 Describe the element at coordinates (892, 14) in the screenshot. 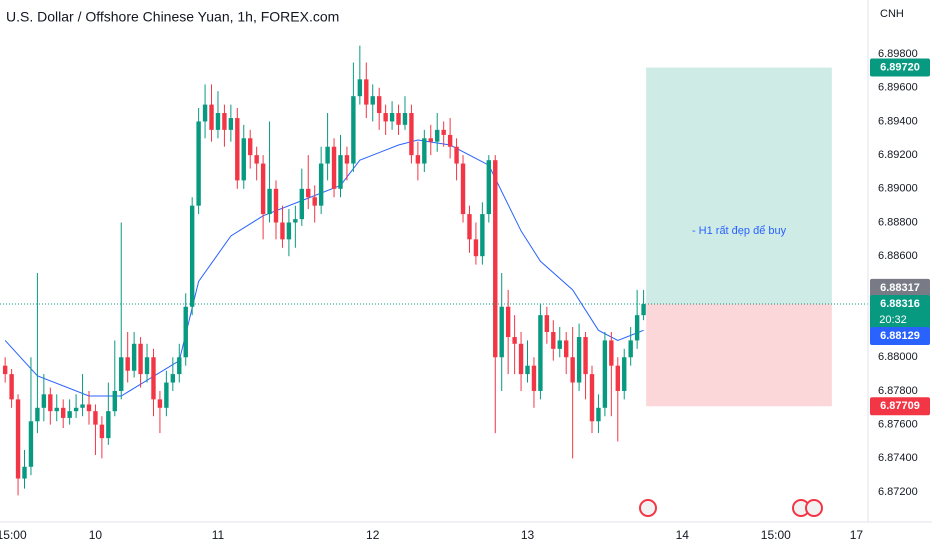

I see `currency-label: CNH` at that location.